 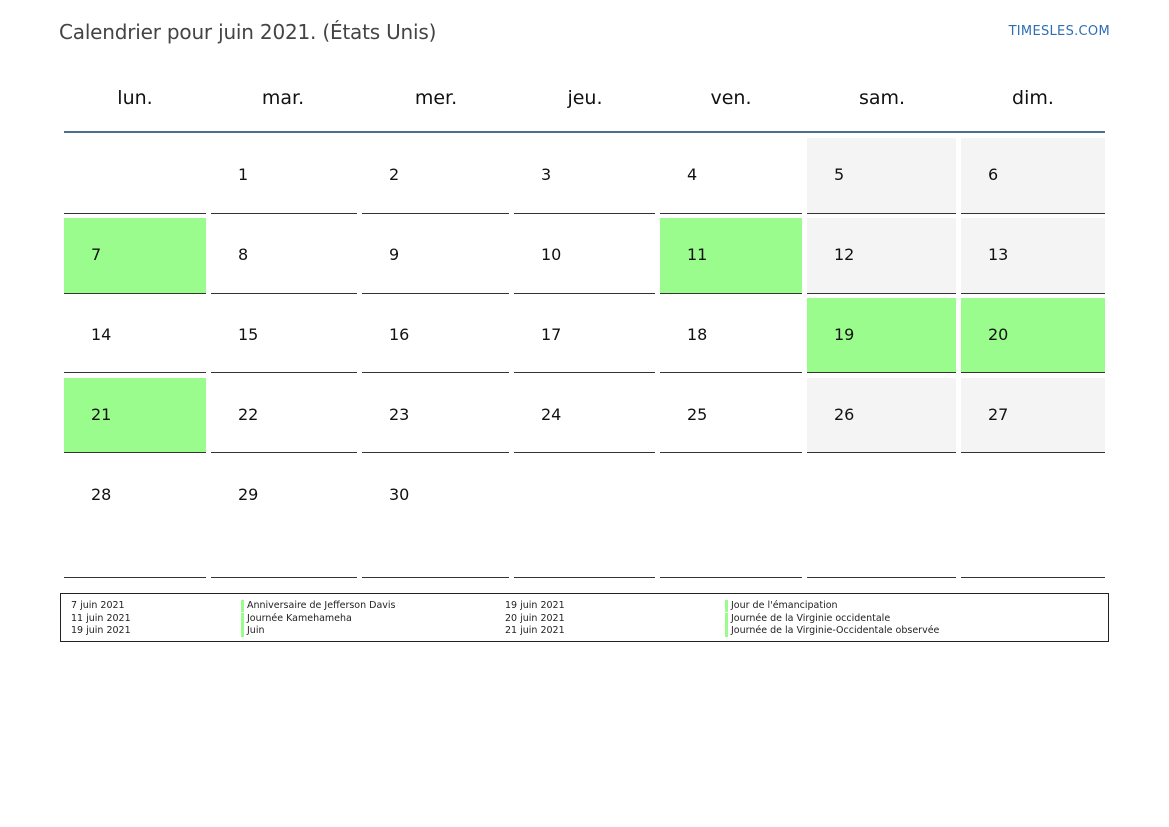 I want to click on day-number: 2, so click(x=394, y=174).